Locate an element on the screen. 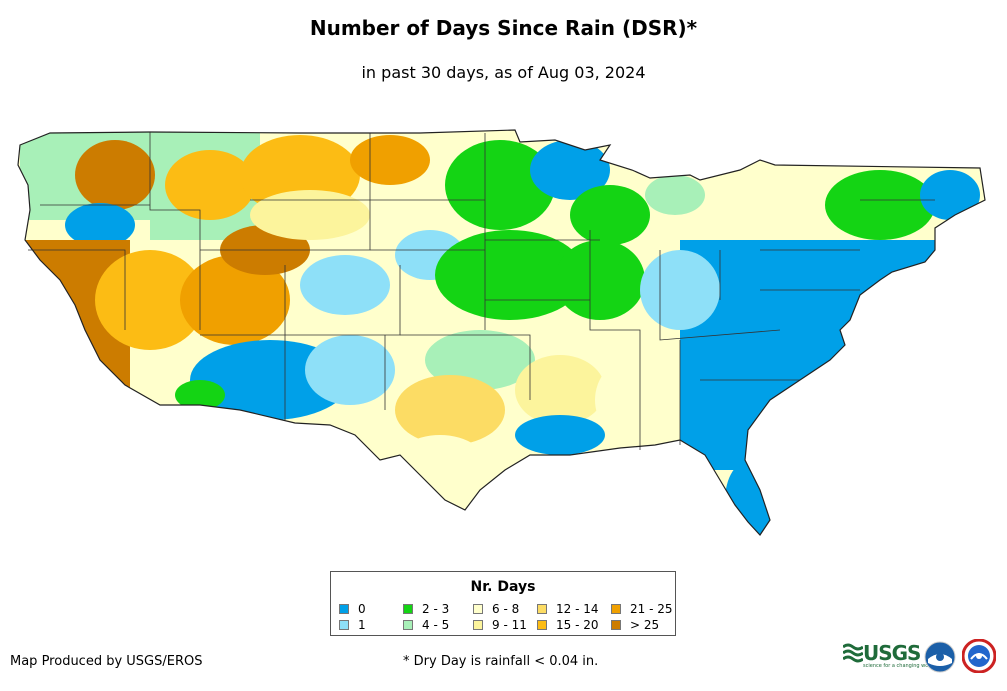  region-michigan is located at coordinates (675, 195).